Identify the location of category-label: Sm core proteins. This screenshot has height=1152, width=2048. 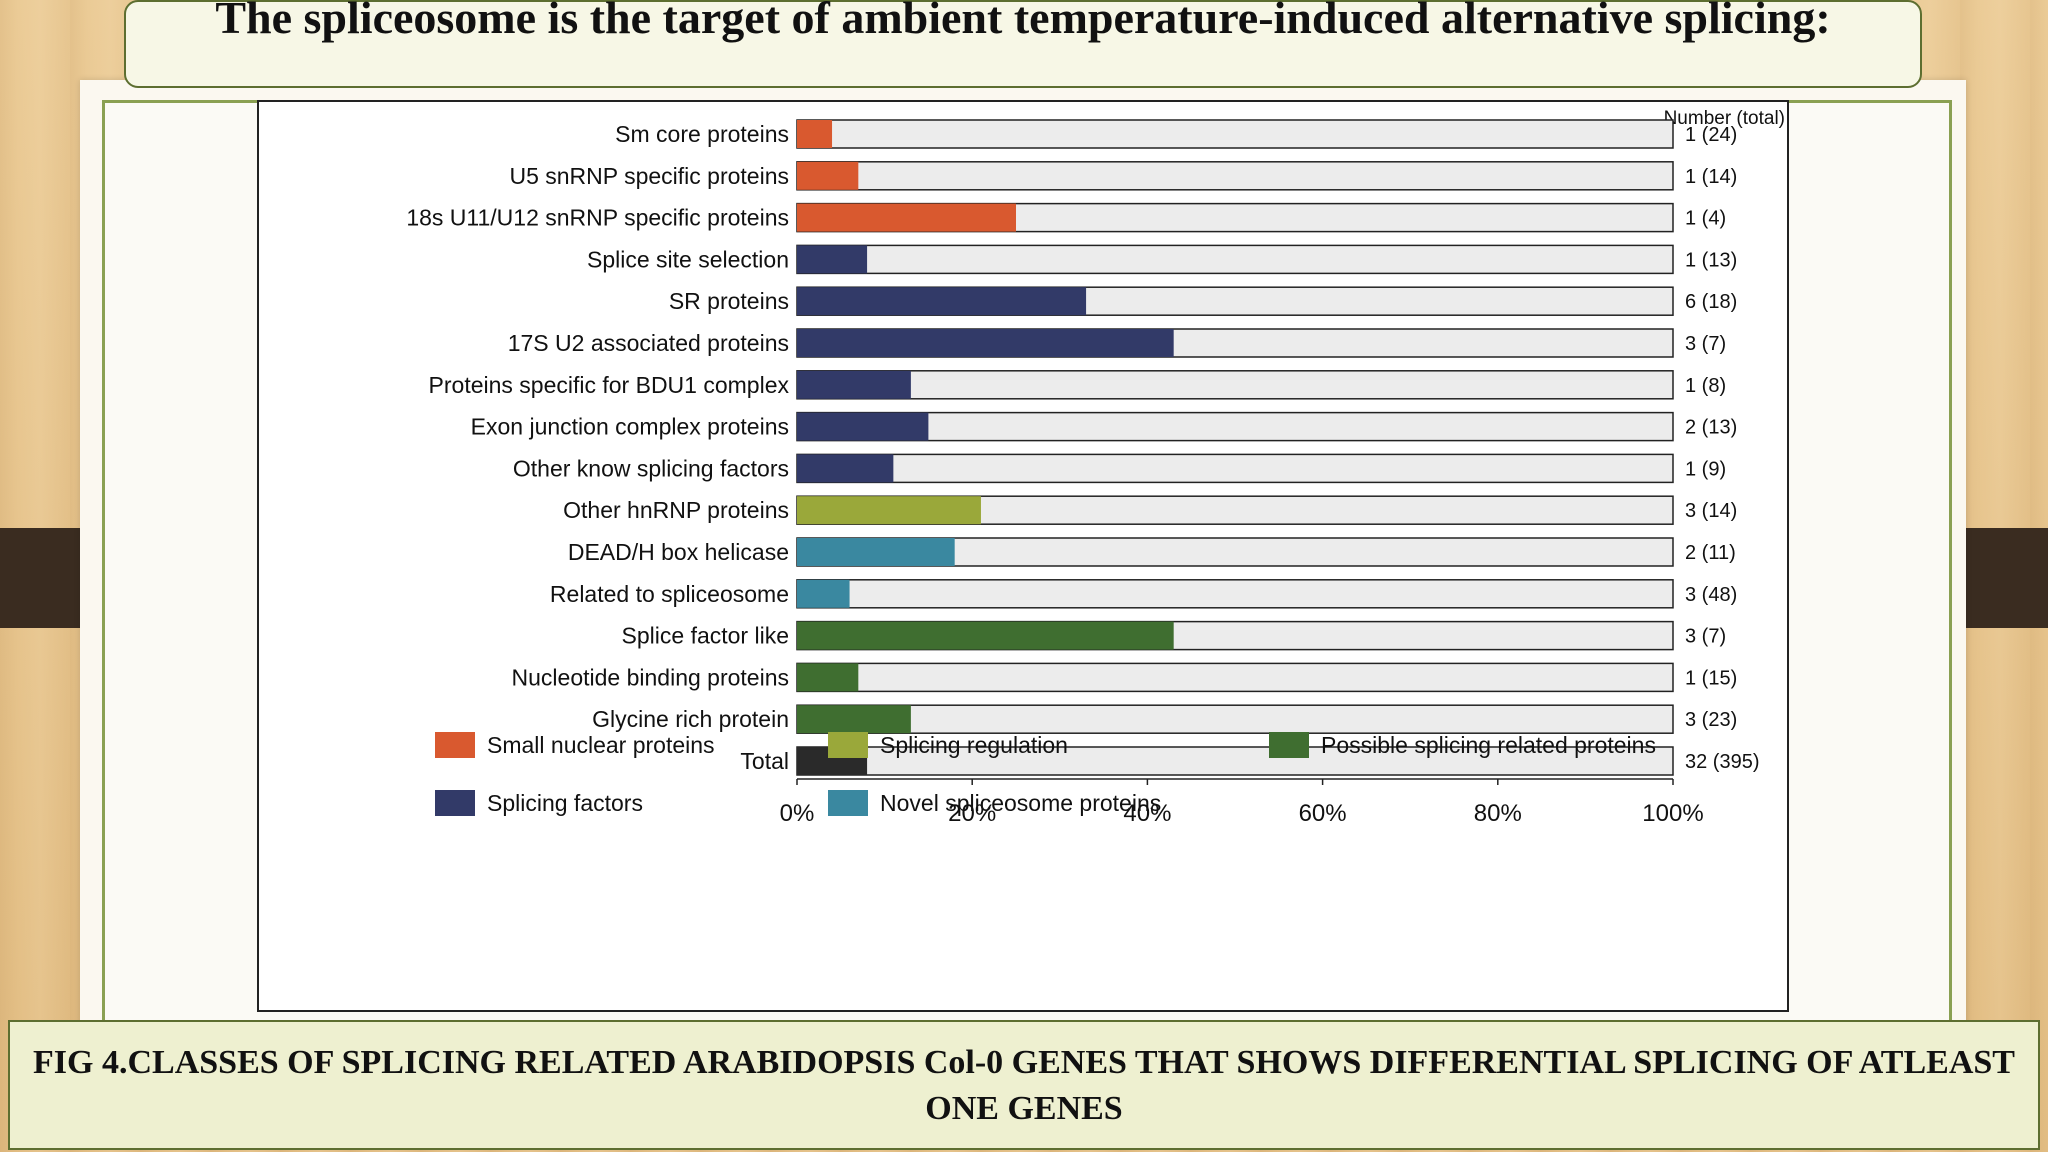
(702, 134).